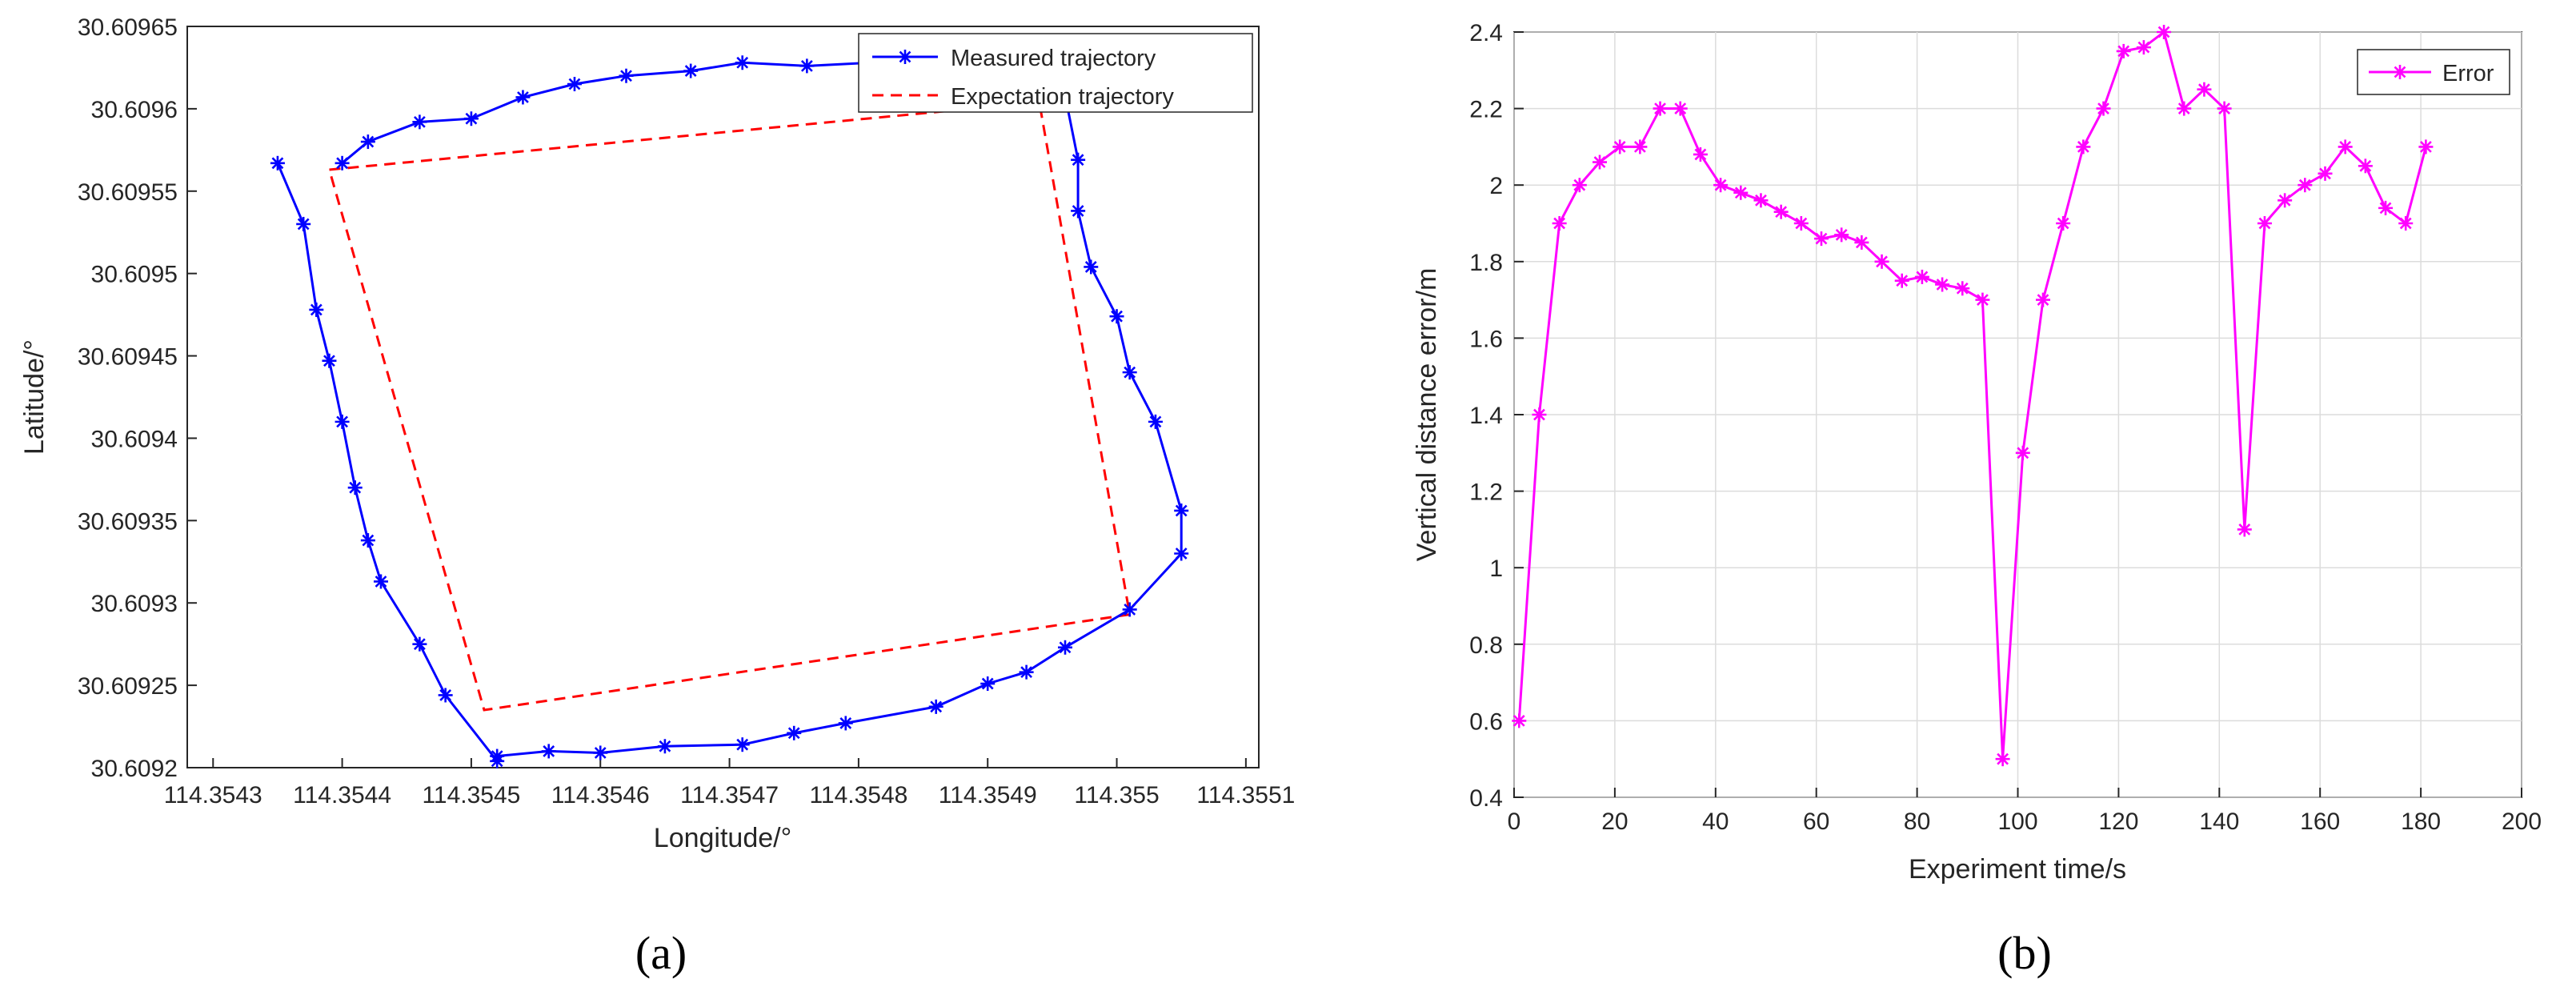  What do you see at coordinates (134, 604) in the screenshot?
I see `chart-a-y-tick-label: 30.6093` at bounding box center [134, 604].